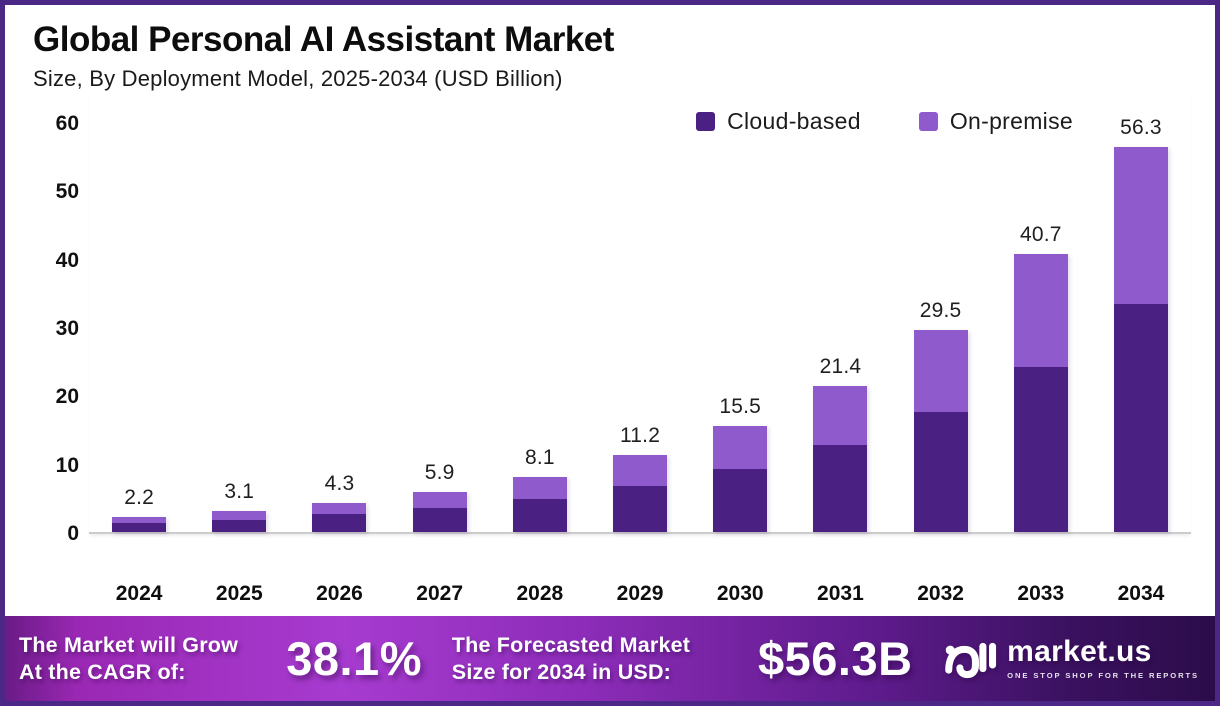 This screenshot has width=1220, height=706. I want to click on bar-group-2029: 11.2, so click(640, 478).